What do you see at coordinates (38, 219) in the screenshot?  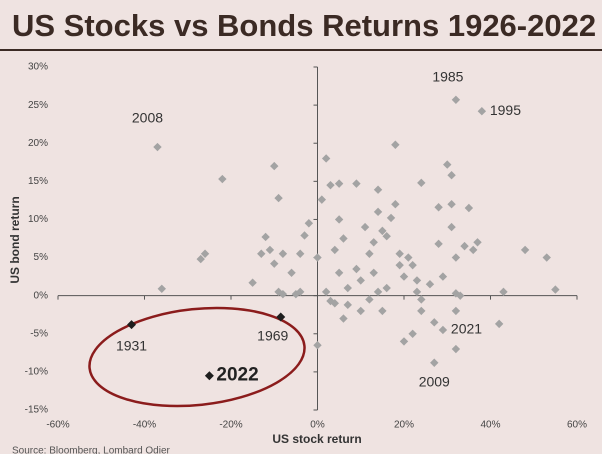 I see `y-tick-label: 10%` at bounding box center [38, 219].